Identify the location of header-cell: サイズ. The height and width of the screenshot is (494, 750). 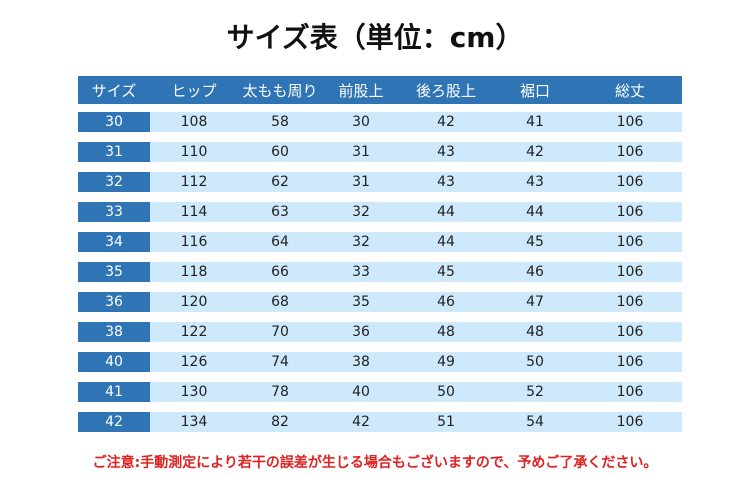
(114, 90).